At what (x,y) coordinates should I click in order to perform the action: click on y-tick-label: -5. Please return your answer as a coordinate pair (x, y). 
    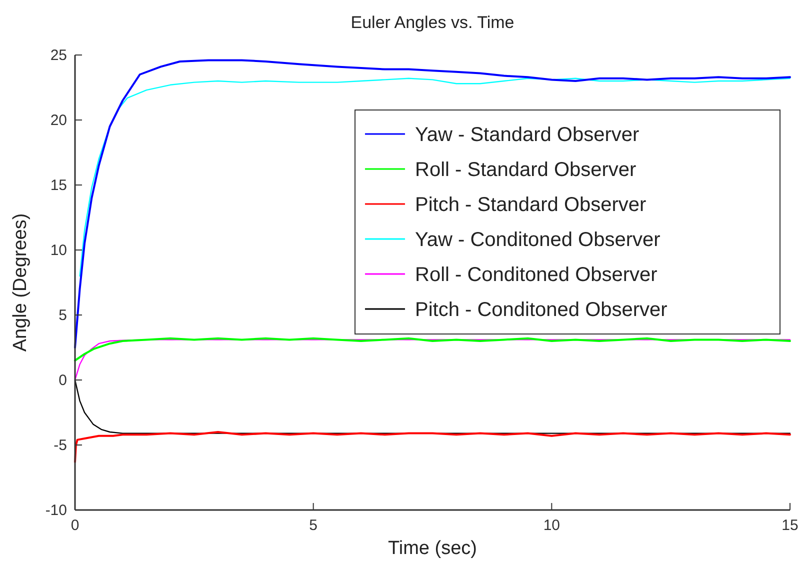
    Looking at the image, I should click on (60, 445).